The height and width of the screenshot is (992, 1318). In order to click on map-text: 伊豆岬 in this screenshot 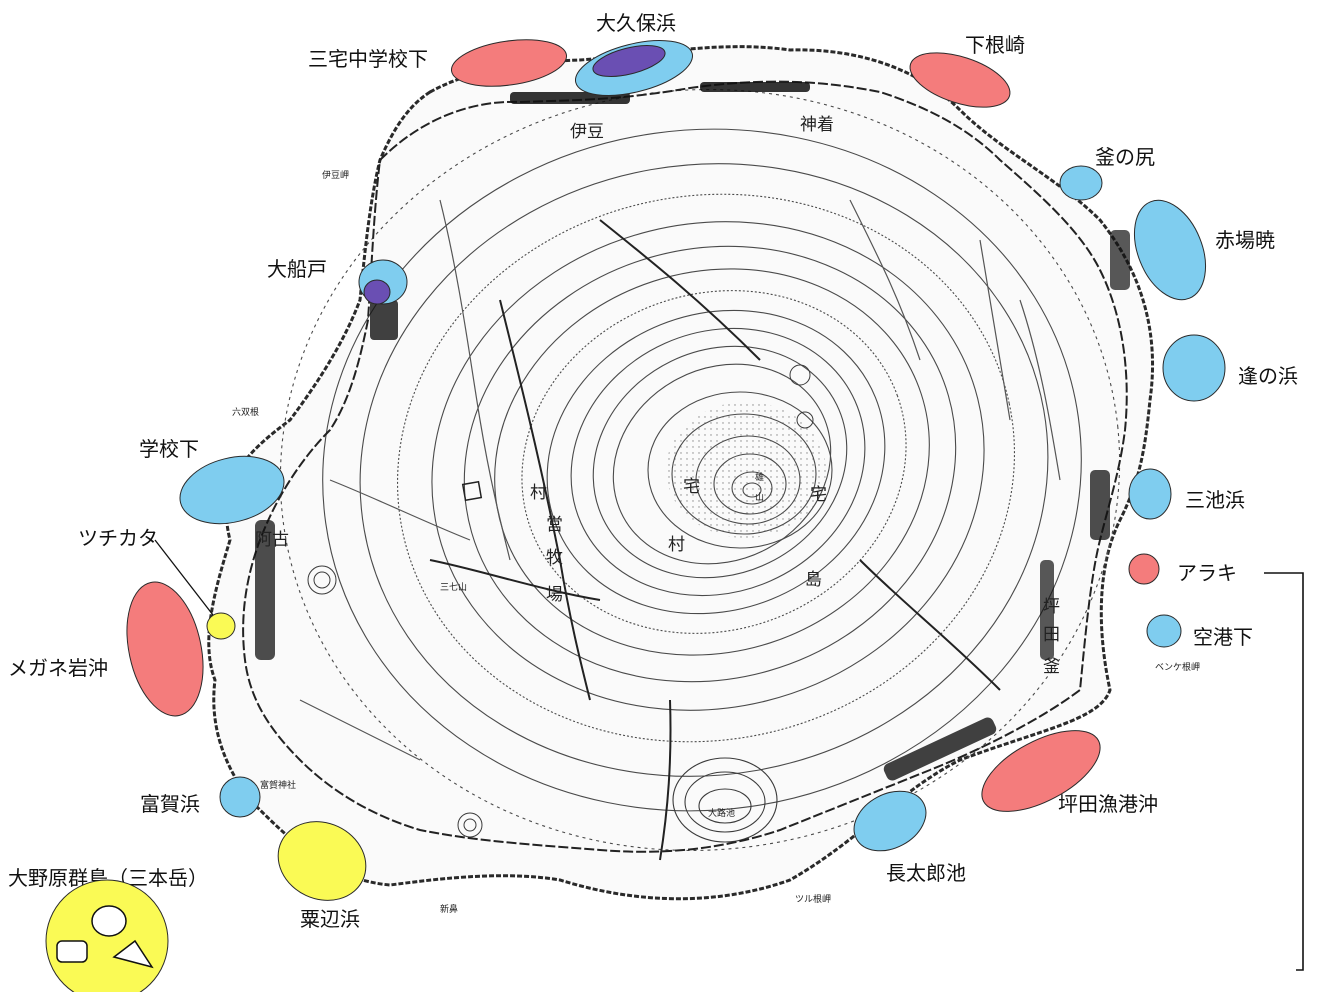, I will do `click(335, 175)`.